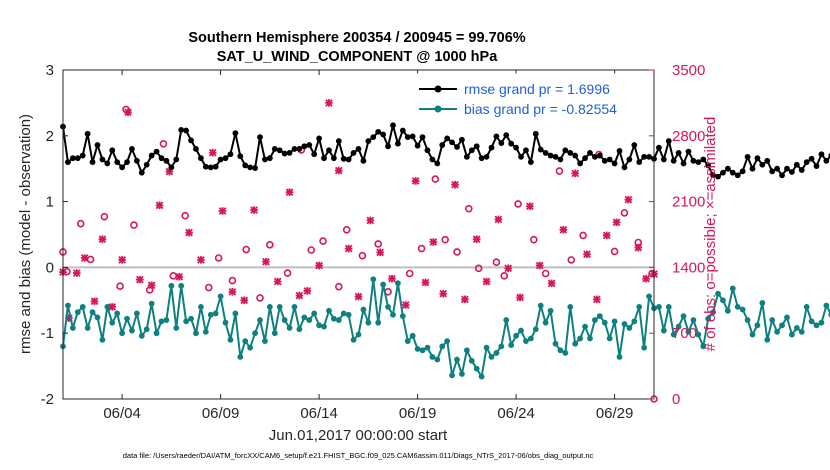 The image size is (830, 470). What do you see at coordinates (221, 413) in the screenshot?
I see `x-tick-label: 06/09` at bounding box center [221, 413].